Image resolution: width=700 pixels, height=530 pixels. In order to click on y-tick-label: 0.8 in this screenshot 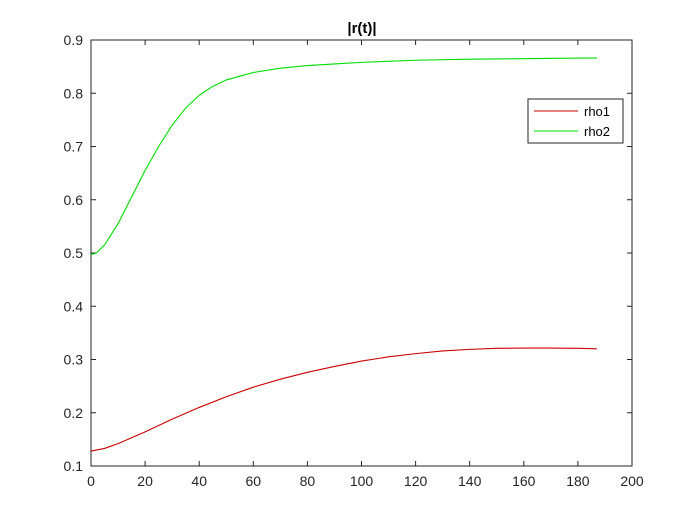, I will do `click(74, 93)`.